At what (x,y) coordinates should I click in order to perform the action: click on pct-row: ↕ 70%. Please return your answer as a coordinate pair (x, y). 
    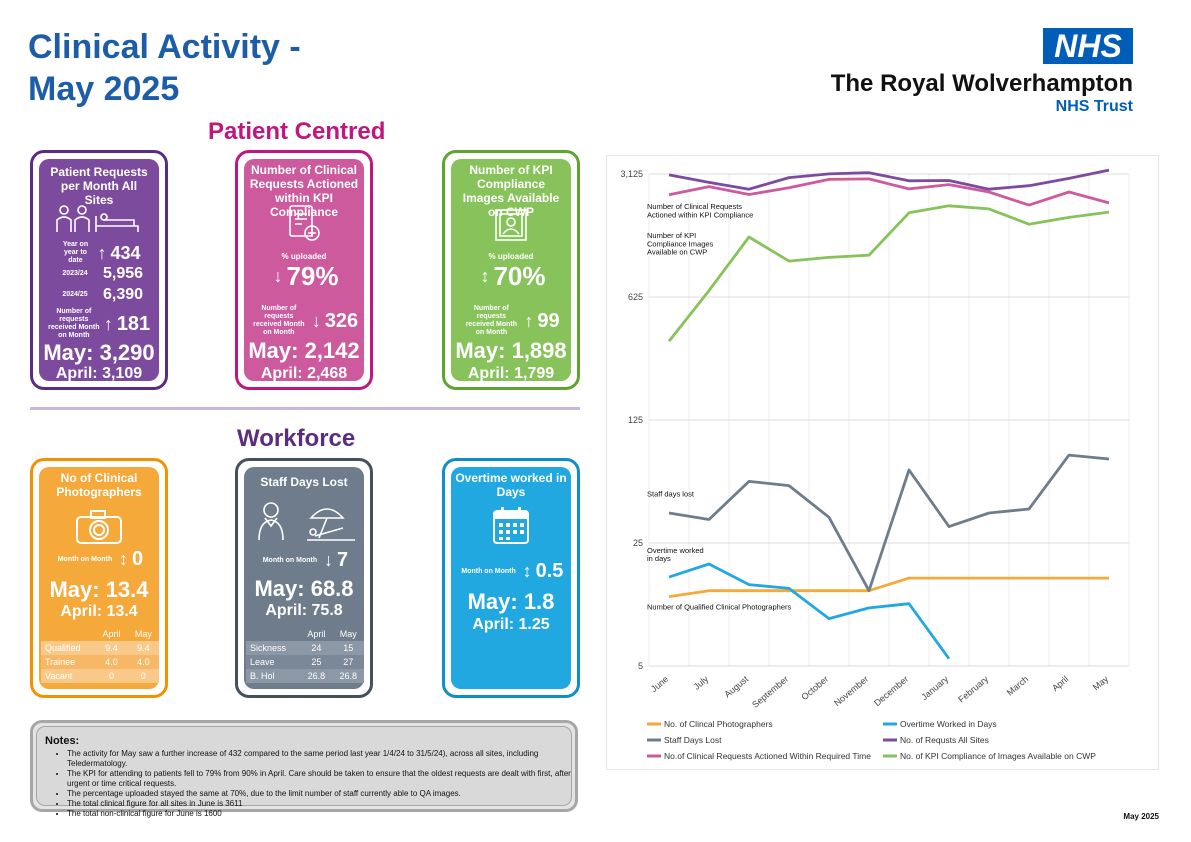
    Looking at the image, I should click on (511, 276).